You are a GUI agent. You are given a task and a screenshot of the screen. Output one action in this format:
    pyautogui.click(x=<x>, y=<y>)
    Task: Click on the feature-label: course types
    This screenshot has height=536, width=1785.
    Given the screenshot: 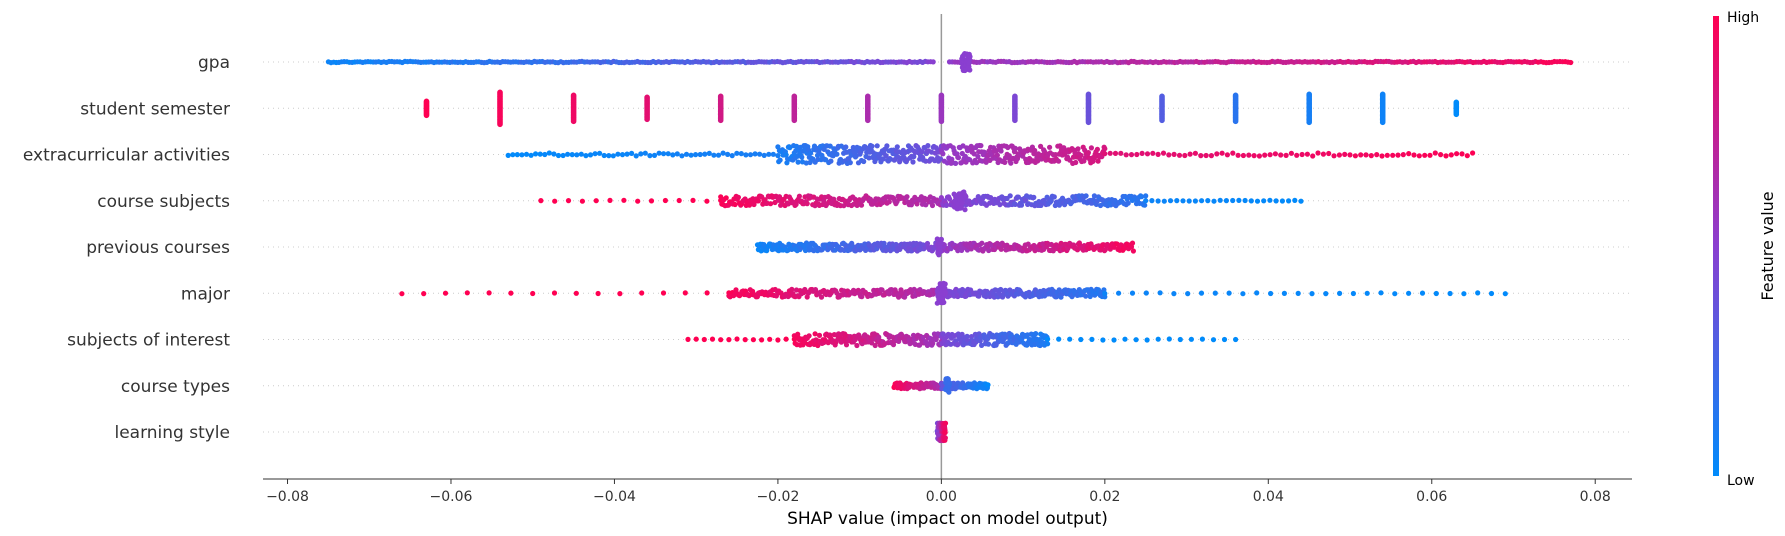 What is the action you would take?
    pyautogui.click(x=175, y=387)
    